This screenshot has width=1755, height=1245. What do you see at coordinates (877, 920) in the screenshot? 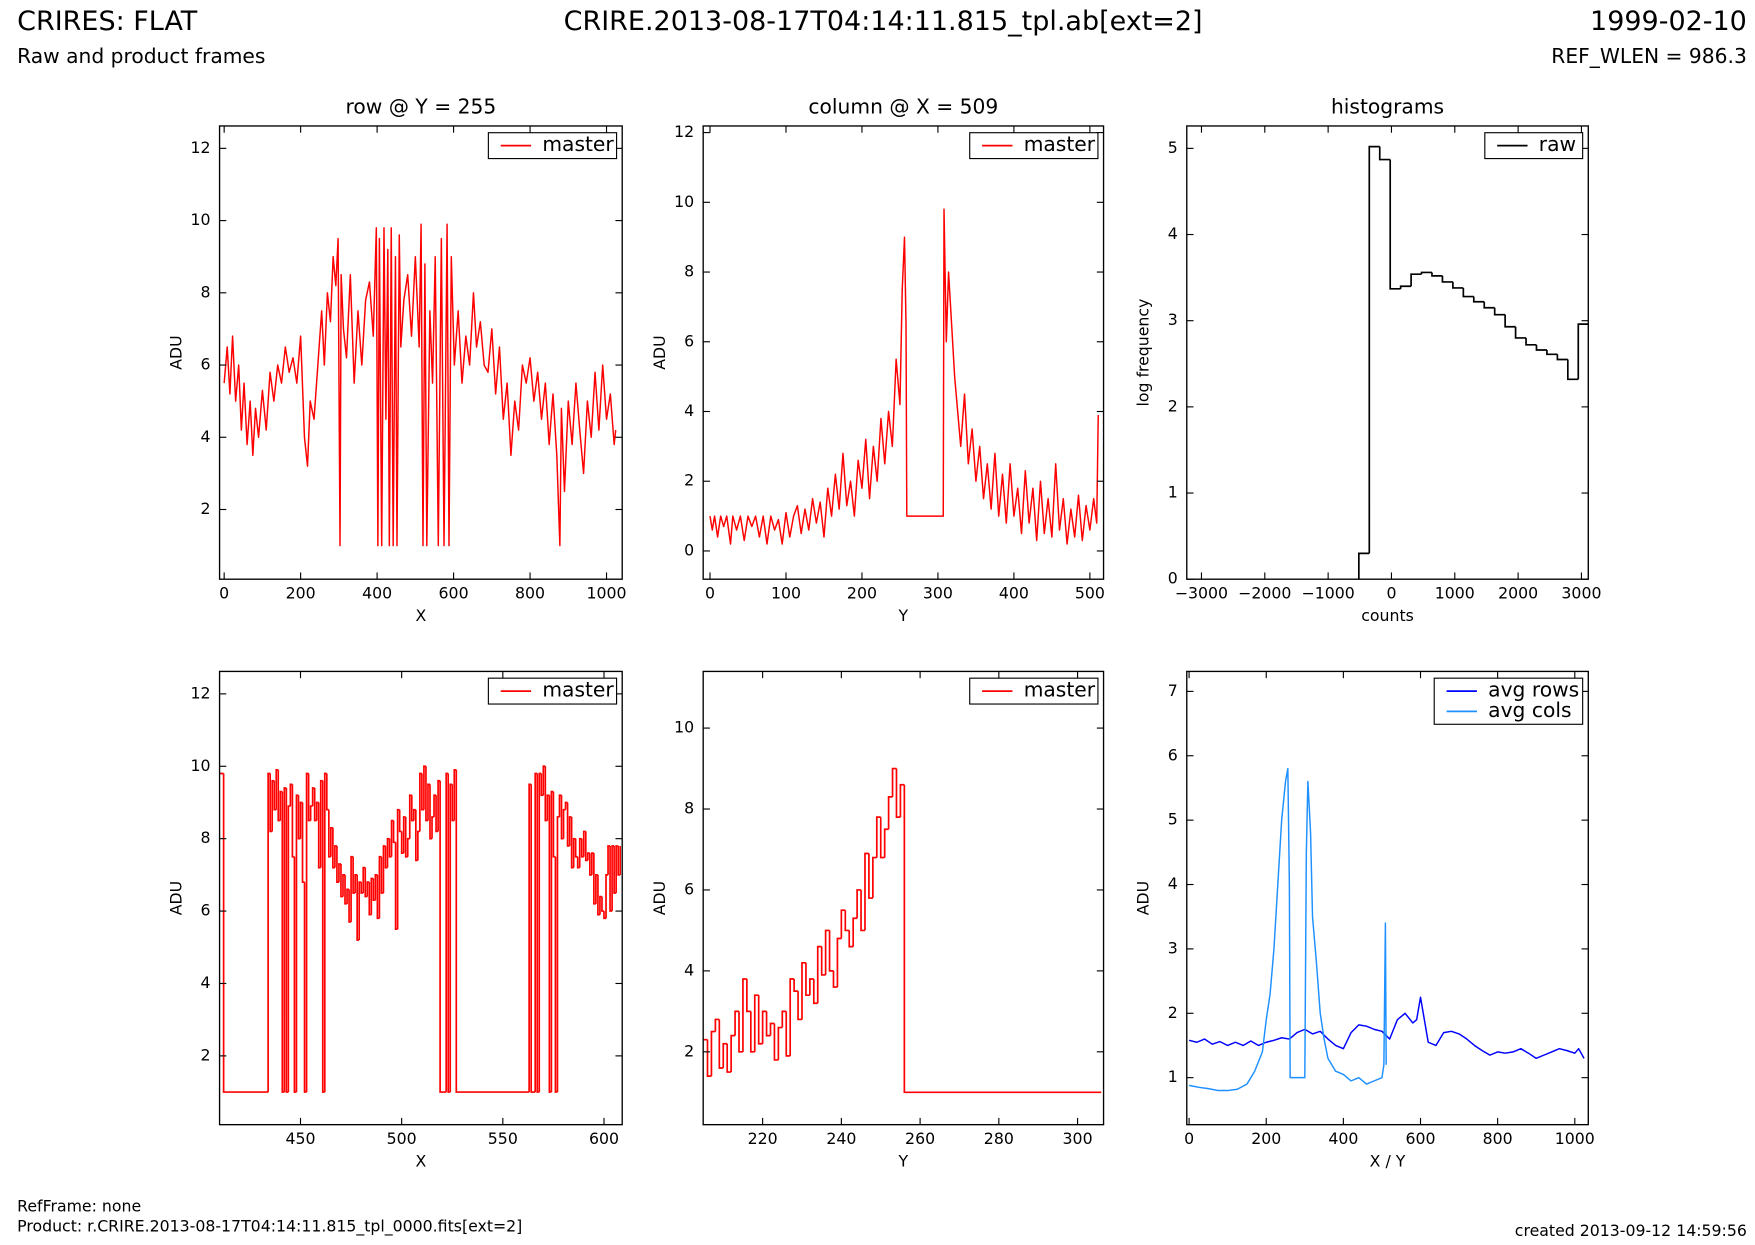
I see `panel: 220 240 260 280 300 2 4 6 8 10 Y ADU master` at bounding box center [877, 920].